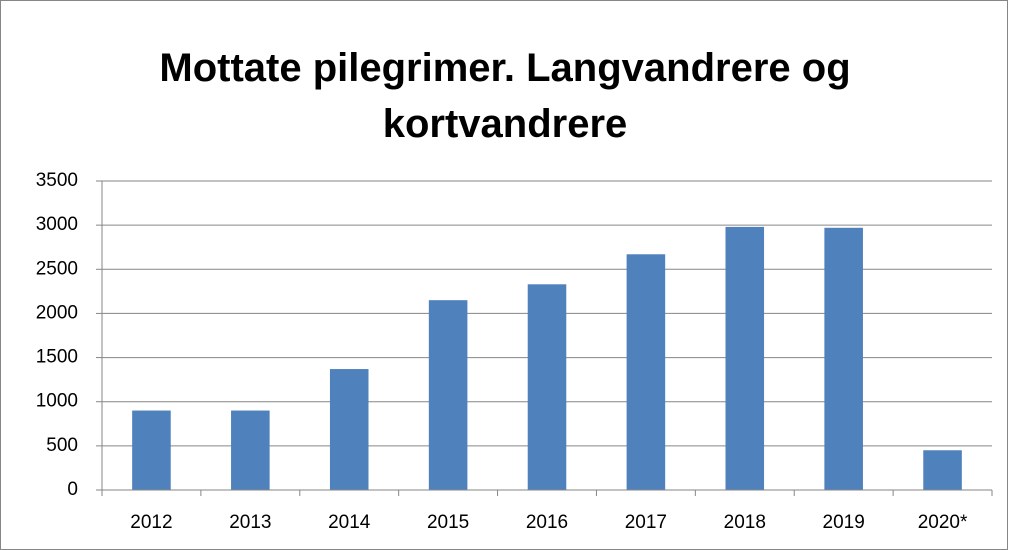 The image size is (1009, 550). Describe the element at coordinates (745, 522) in the screenshot. I see `x-tick-label: 2018` at that location.